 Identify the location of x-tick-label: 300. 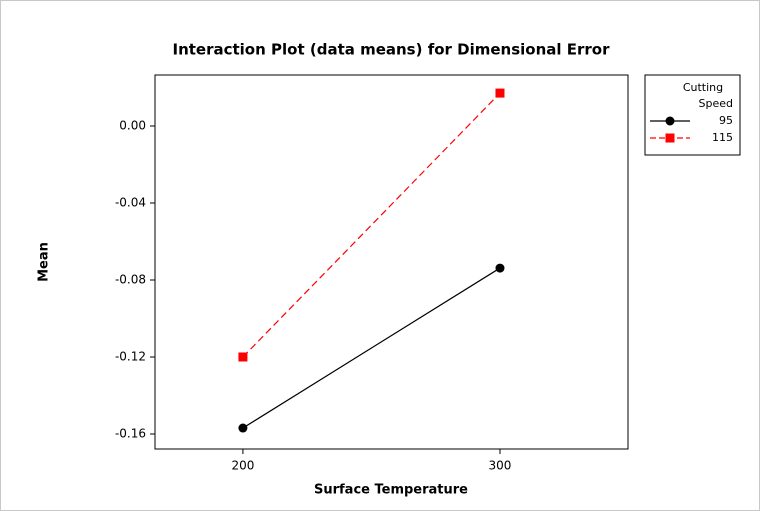
(500, 466).